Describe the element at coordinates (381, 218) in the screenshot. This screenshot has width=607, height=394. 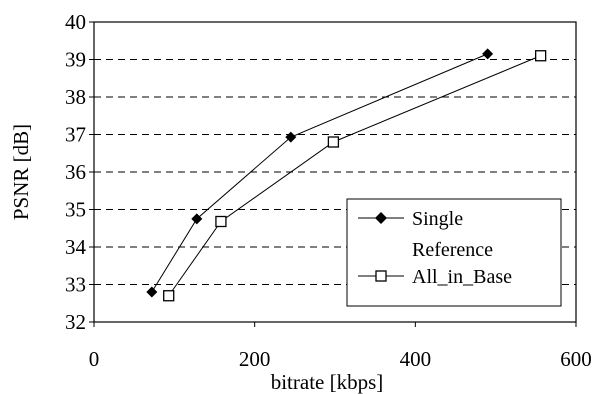
I see `legend-marker-diamond-icon` at that location.